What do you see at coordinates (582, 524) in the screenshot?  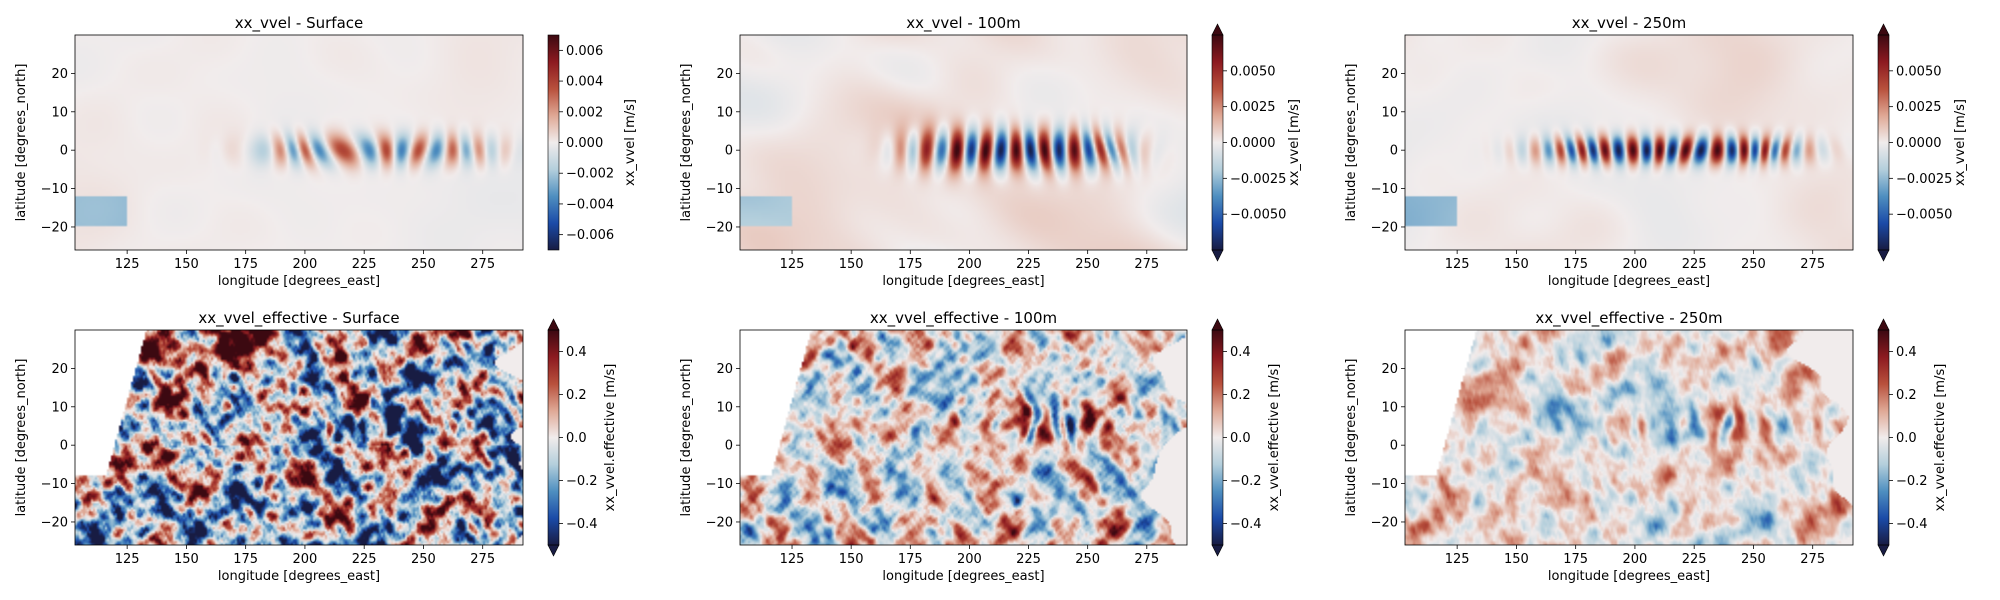 I see `colorbar-tick-label: −0.4` at bounding box center [582, 524].